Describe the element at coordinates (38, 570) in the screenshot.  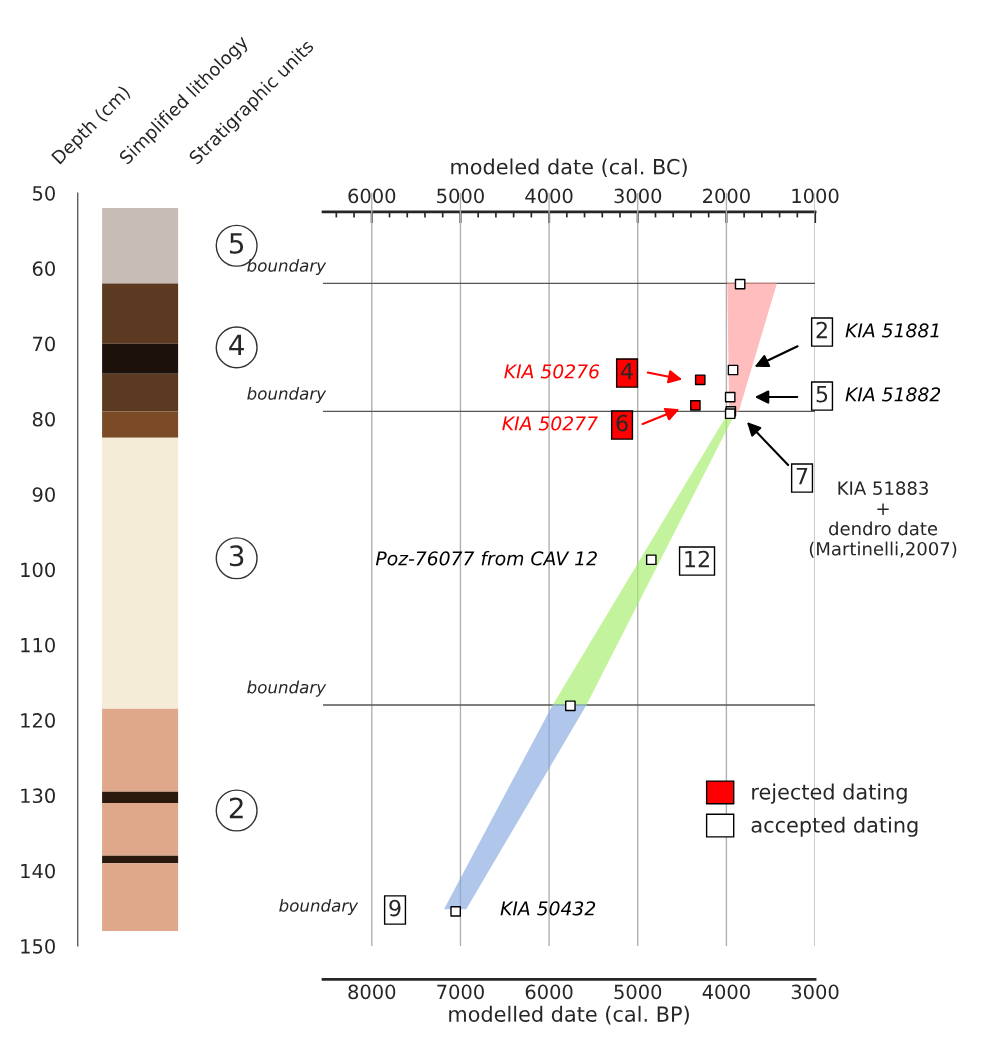
I see `y-tick-label: 100` at that location.